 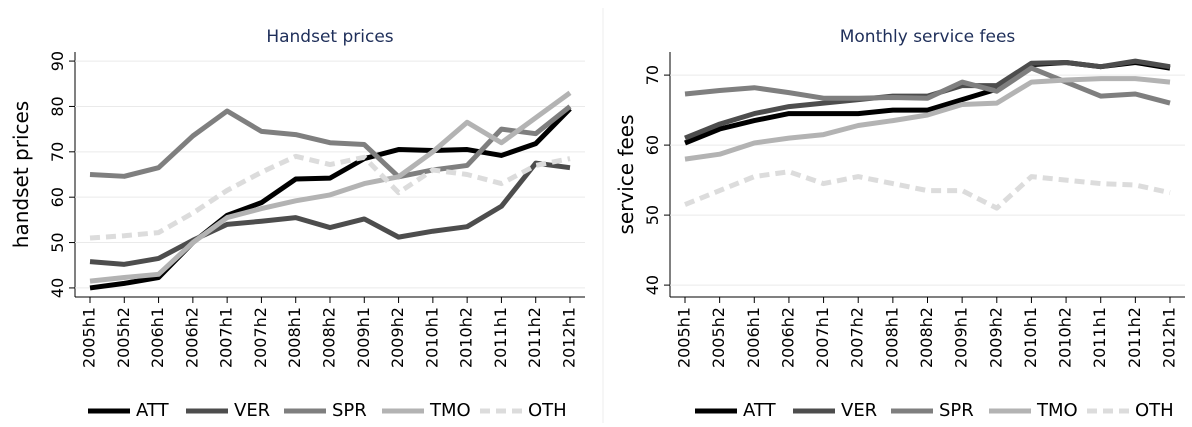 I want to click on y-tick-label: 90, so click(x=57, y=61).